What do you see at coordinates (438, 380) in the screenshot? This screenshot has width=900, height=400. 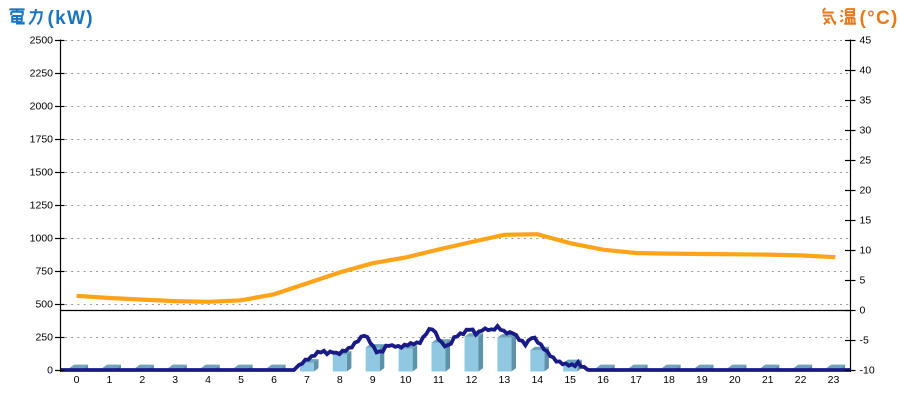 I see `svg-text: 11` at bounding box center [438, 380].